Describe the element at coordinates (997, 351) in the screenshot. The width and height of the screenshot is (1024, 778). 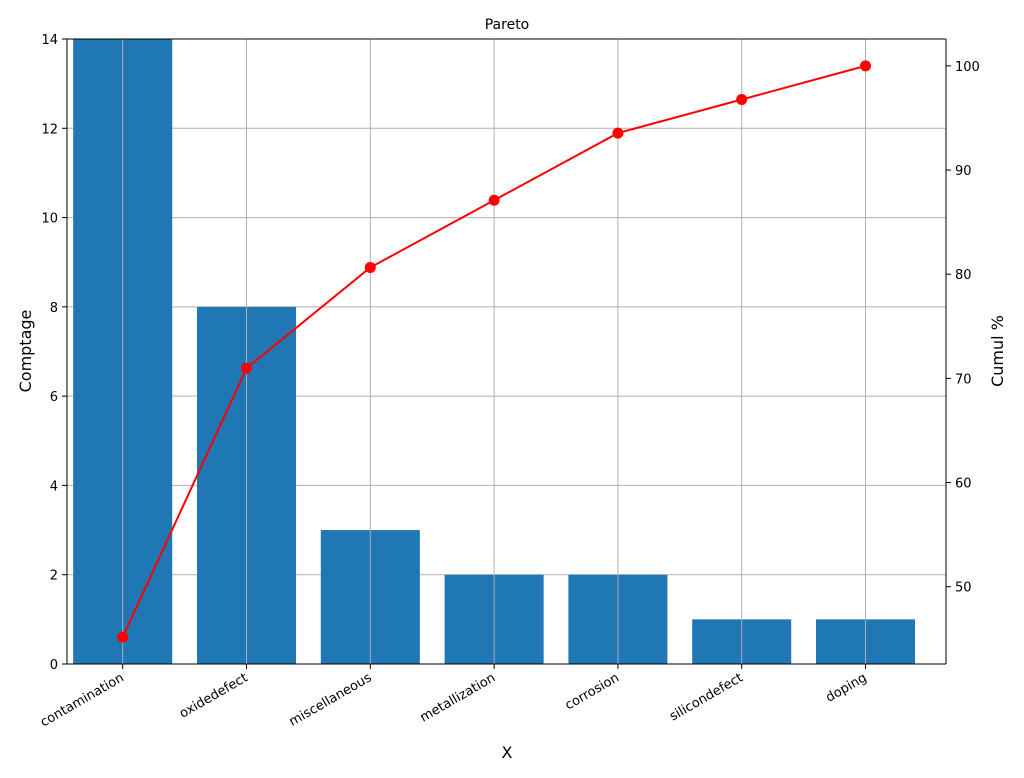
I see `y2-axis-label: Cumul %` at that location.